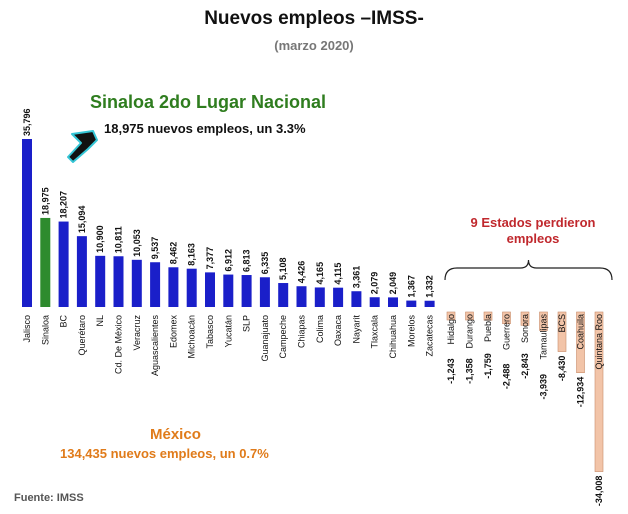 Image resolution: width=628 pixels, height=514 pixels. What do you see at coordinates (119, 239) in the screenshot?
I see `value-label-cd-de-mexico: 10,811` at bounding box center [119, 239].